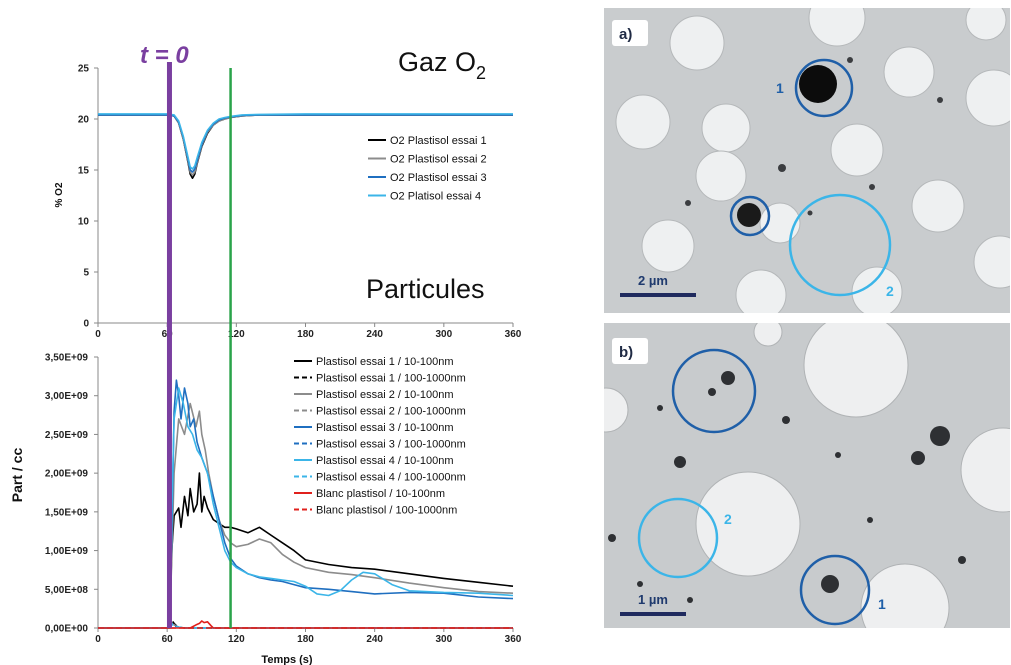 The width and height of the screenshot is (1011, 665). What do you see at coordinates (513, 639) in the screenshot?
I see `particles-x-tick-label: 360` at bounding box center [513, 639].